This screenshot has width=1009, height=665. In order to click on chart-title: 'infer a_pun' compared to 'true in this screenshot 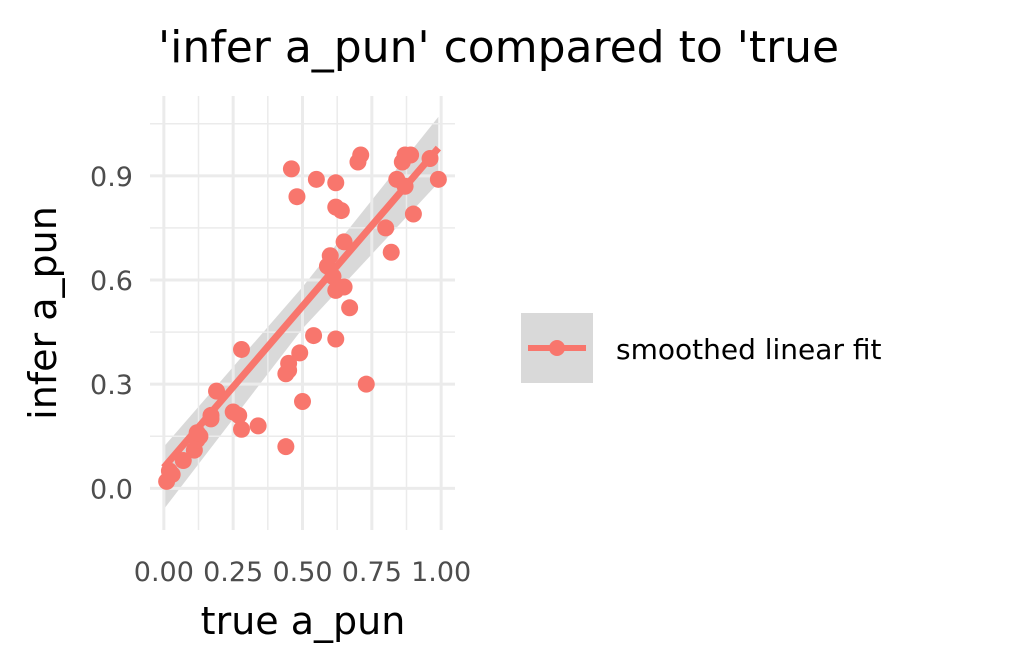, I will do `click(498, 47)`.